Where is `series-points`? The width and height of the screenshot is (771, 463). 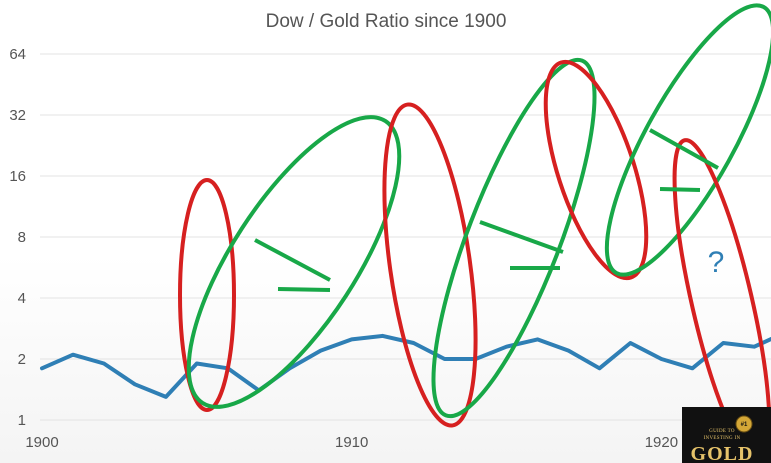
series-points is located at coordinates (398, 366).